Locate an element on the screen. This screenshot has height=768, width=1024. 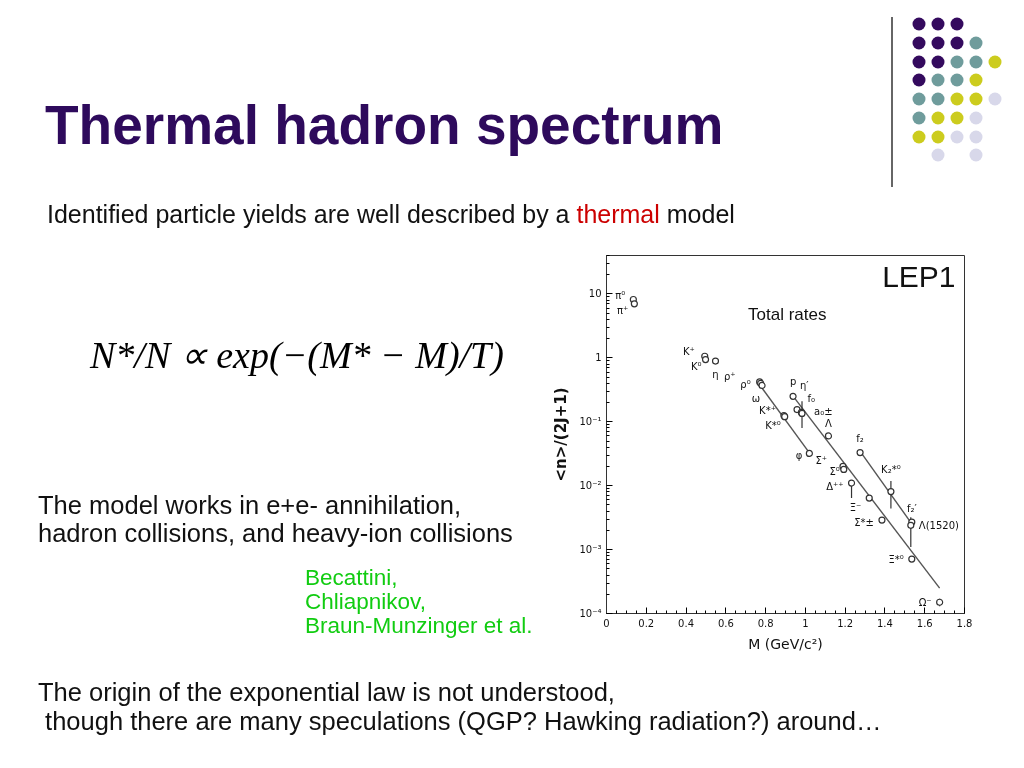
x-axis-title: M (GeV/c²) is located at coordinates (785, 643).